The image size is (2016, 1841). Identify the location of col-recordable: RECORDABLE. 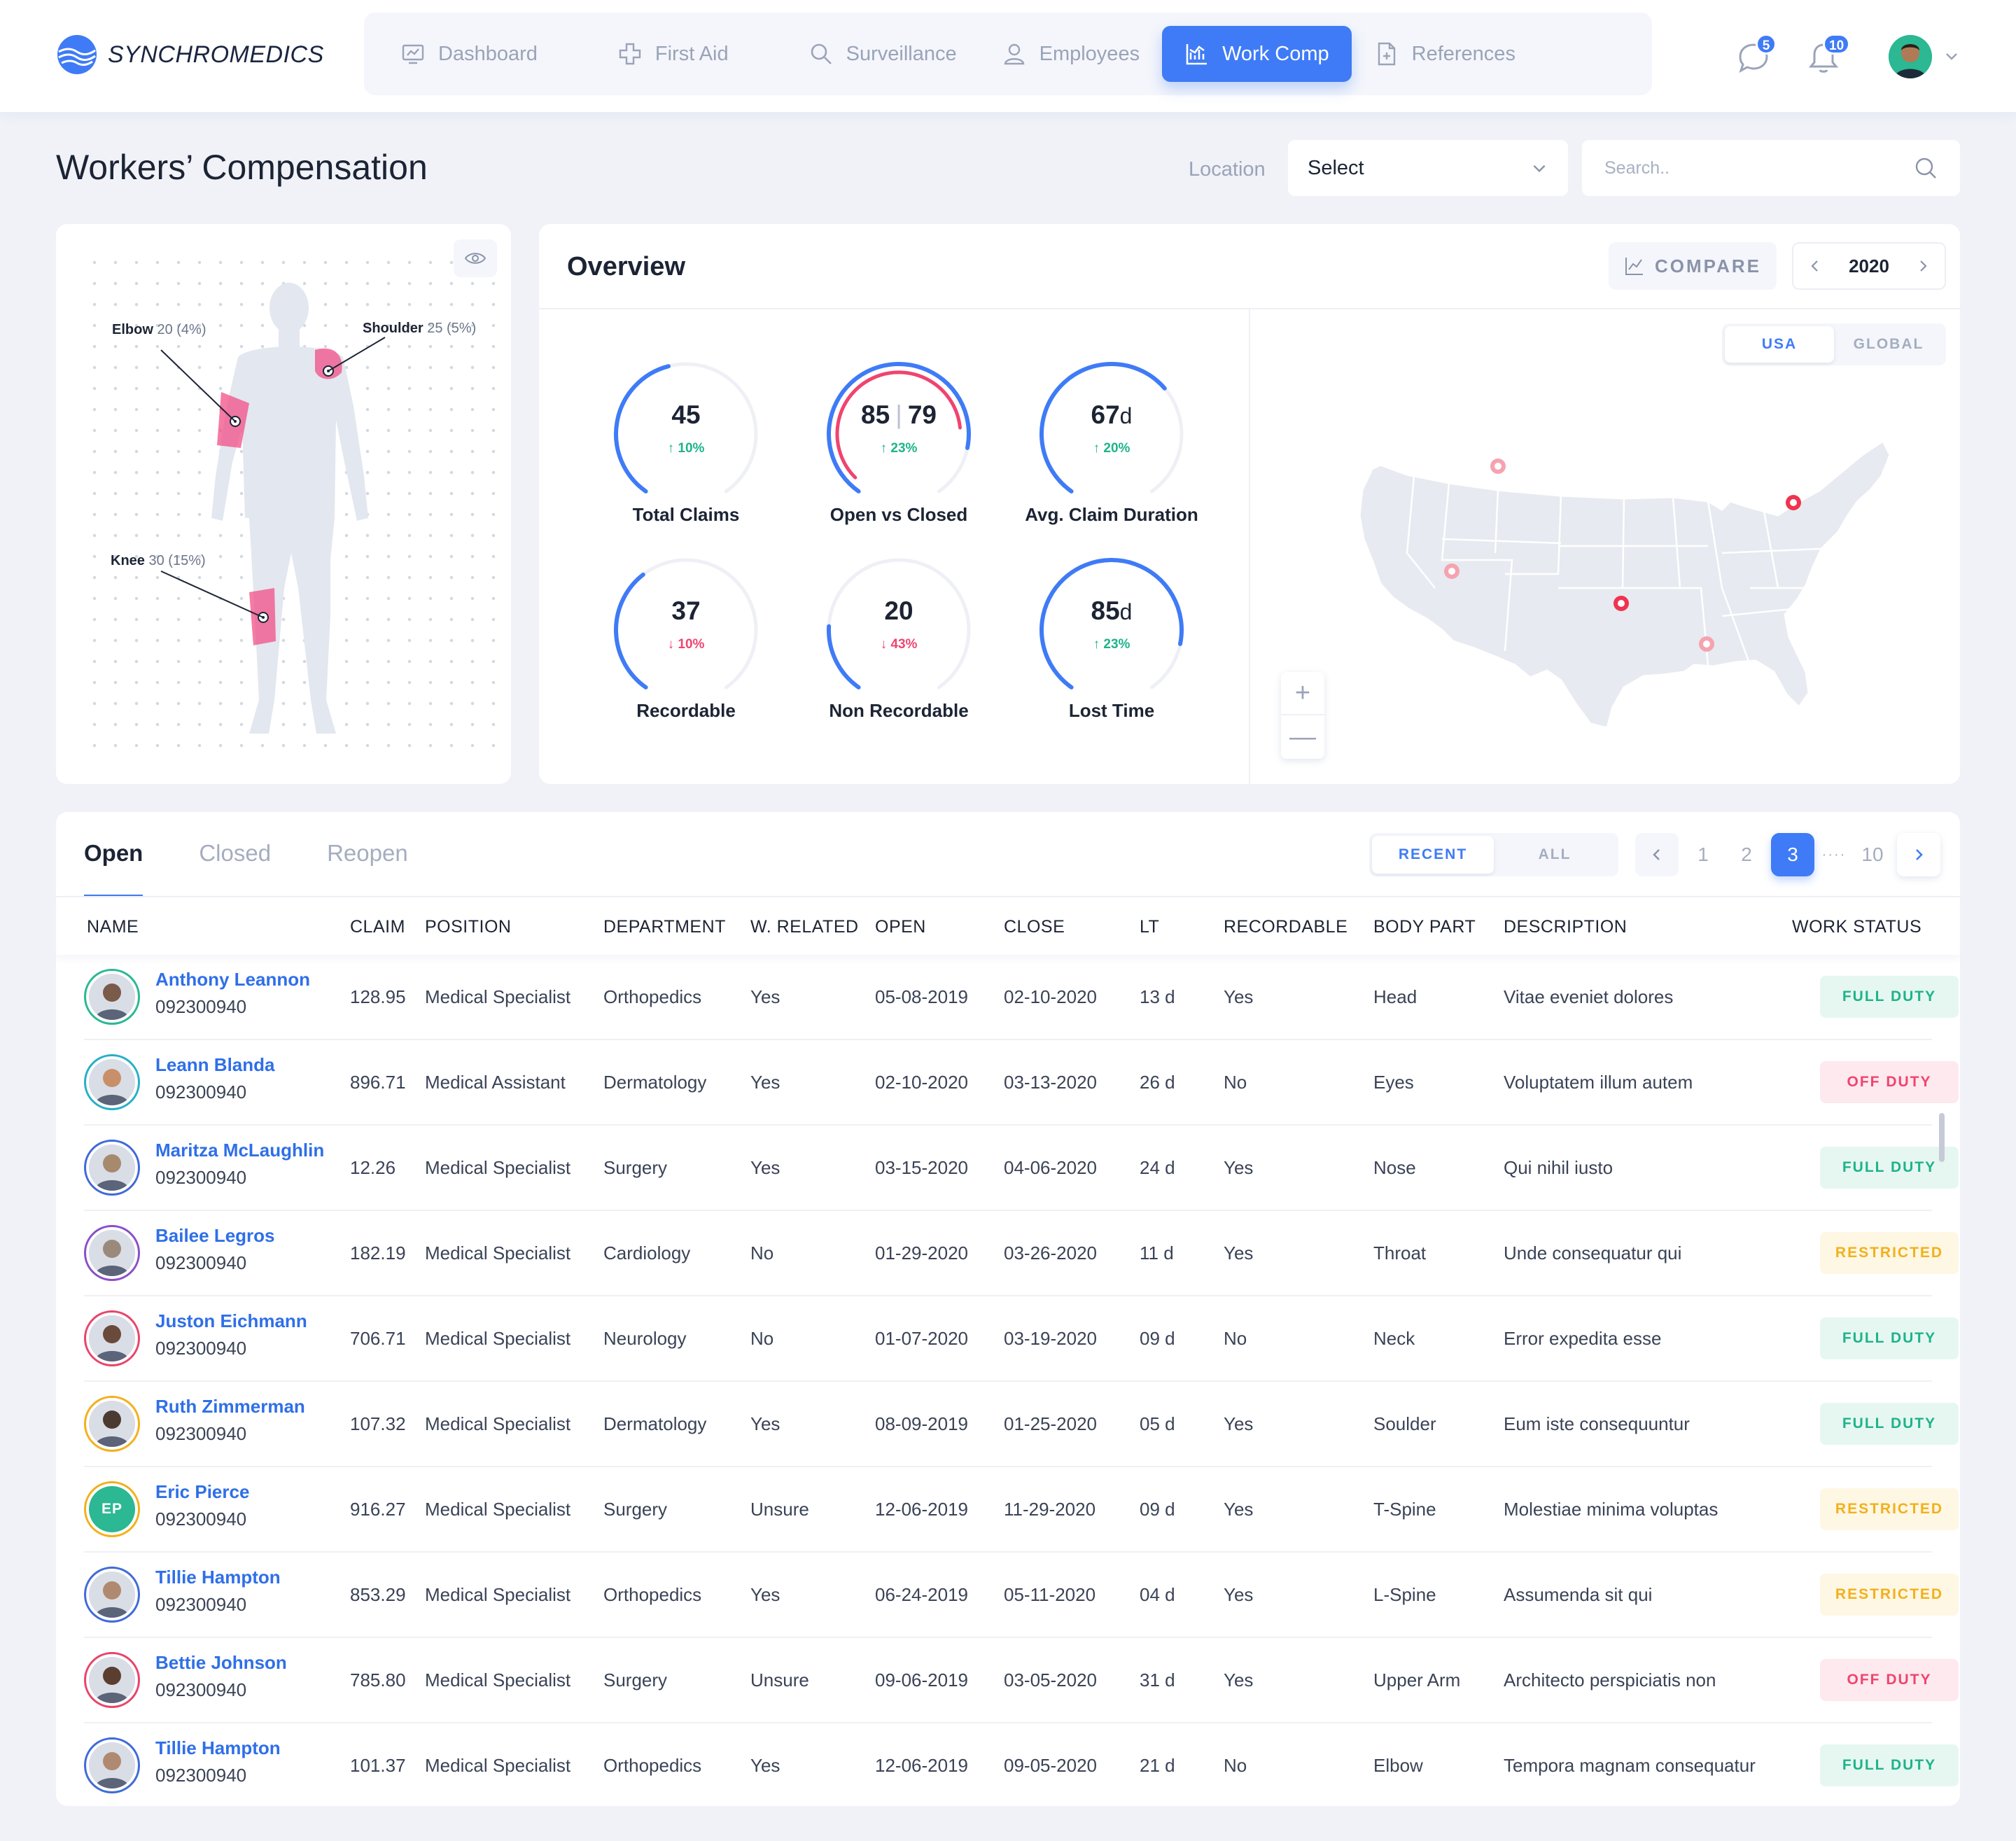
(1286, 927).